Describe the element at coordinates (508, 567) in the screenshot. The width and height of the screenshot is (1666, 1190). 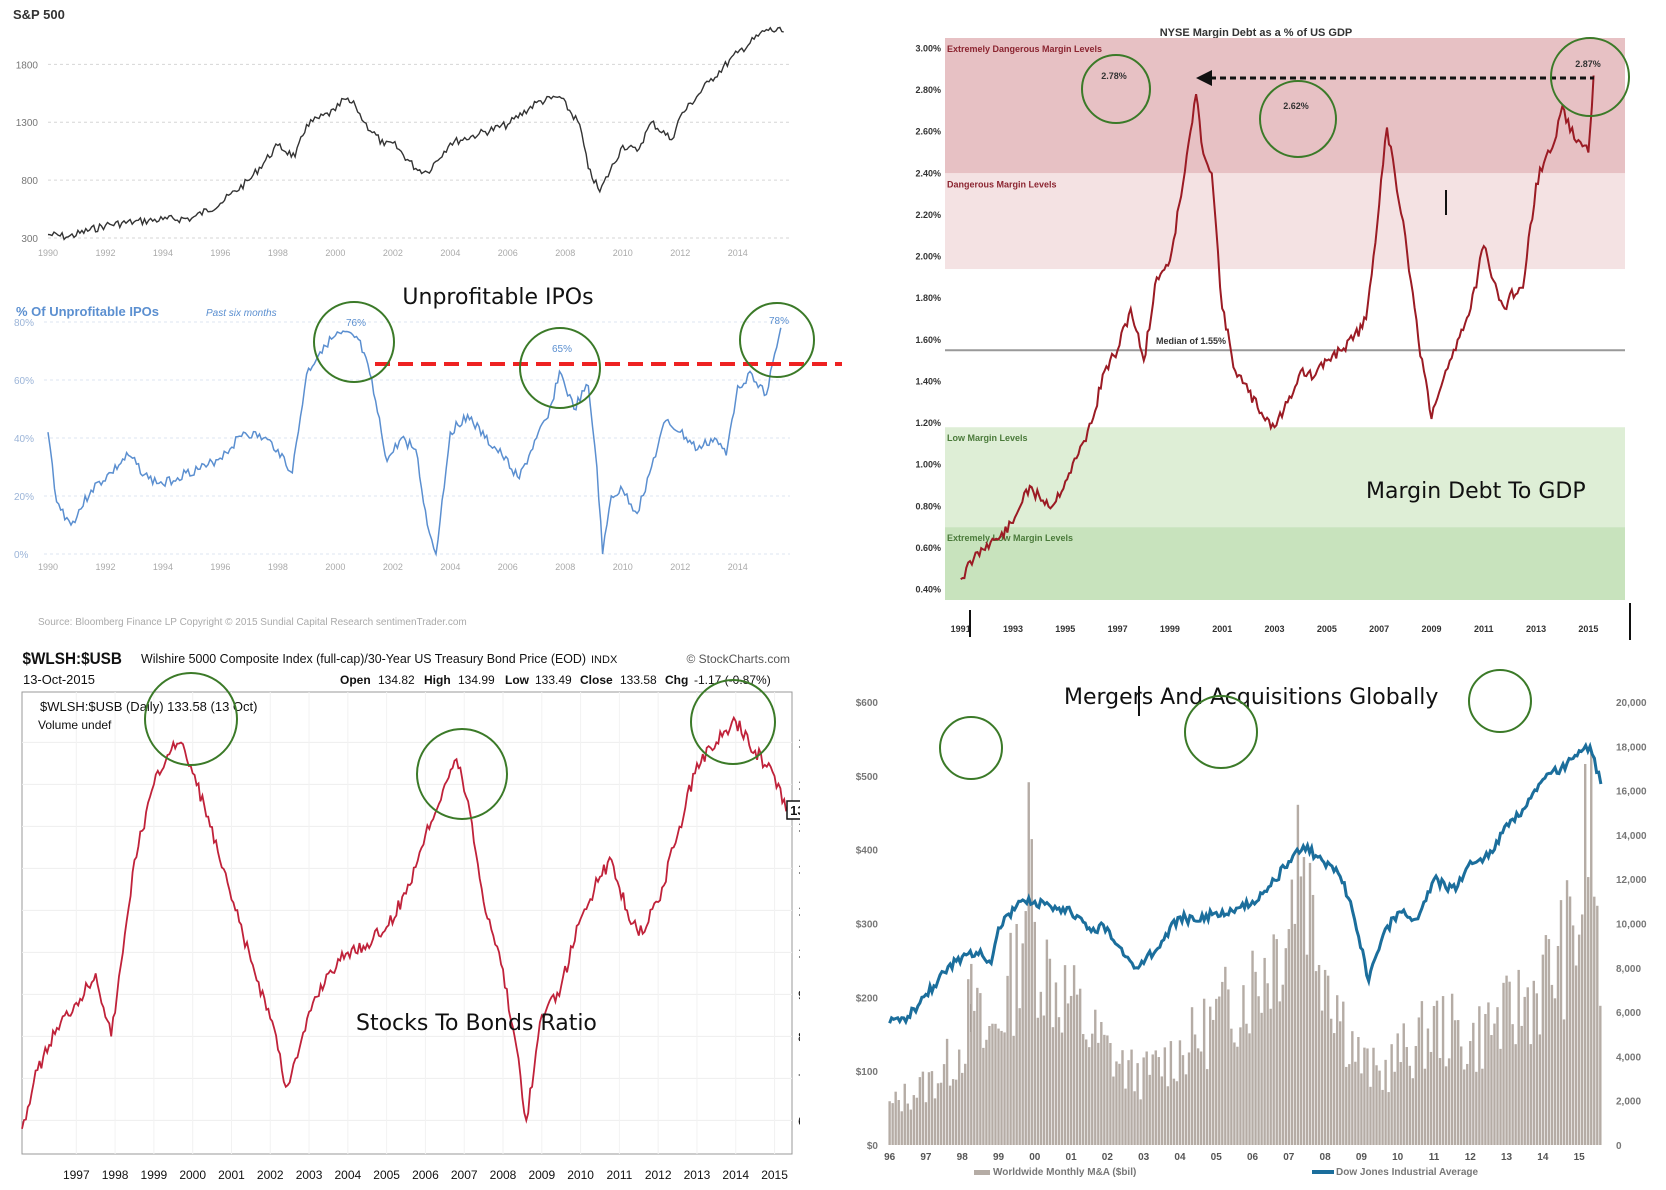
I see `ipo-x-tick: 2006` at that location.